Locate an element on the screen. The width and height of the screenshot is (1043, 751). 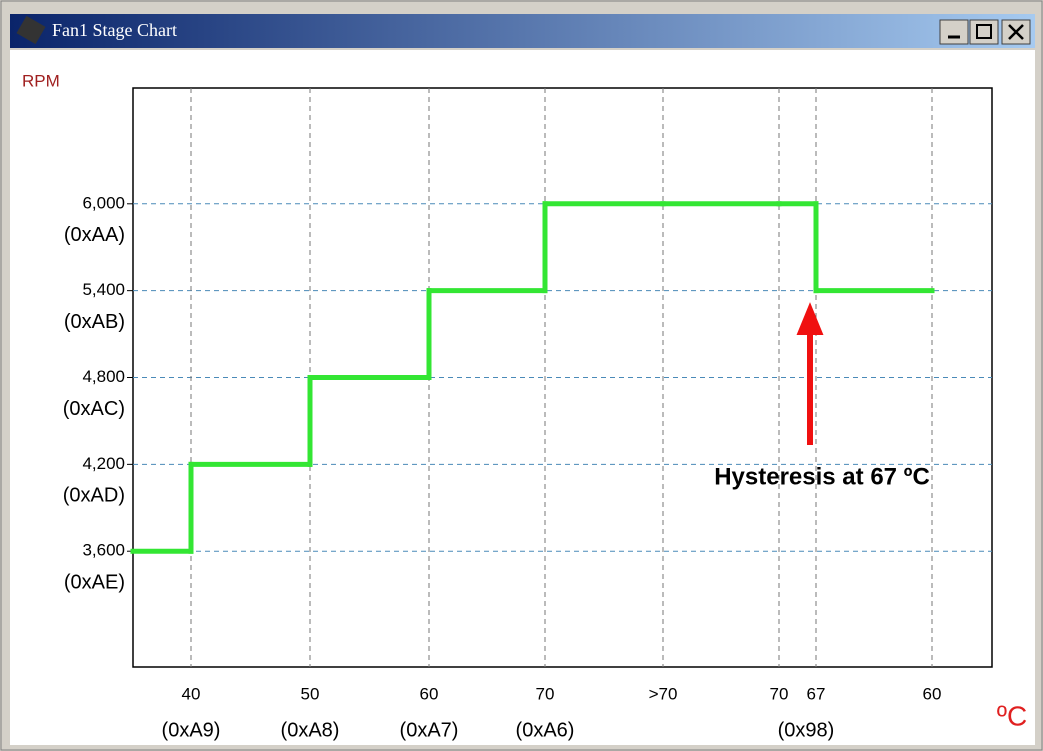
title-bar is located at coordinates (522, 31).